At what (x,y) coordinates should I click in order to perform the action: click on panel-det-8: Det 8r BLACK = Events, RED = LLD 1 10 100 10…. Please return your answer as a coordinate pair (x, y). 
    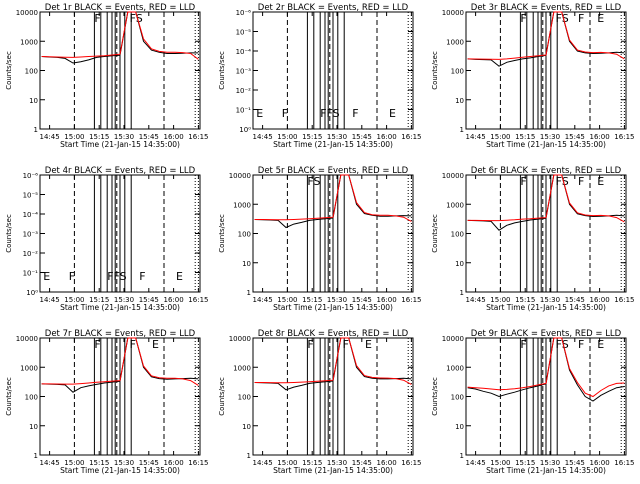
    Looking at the image, I should click on (319, 402).